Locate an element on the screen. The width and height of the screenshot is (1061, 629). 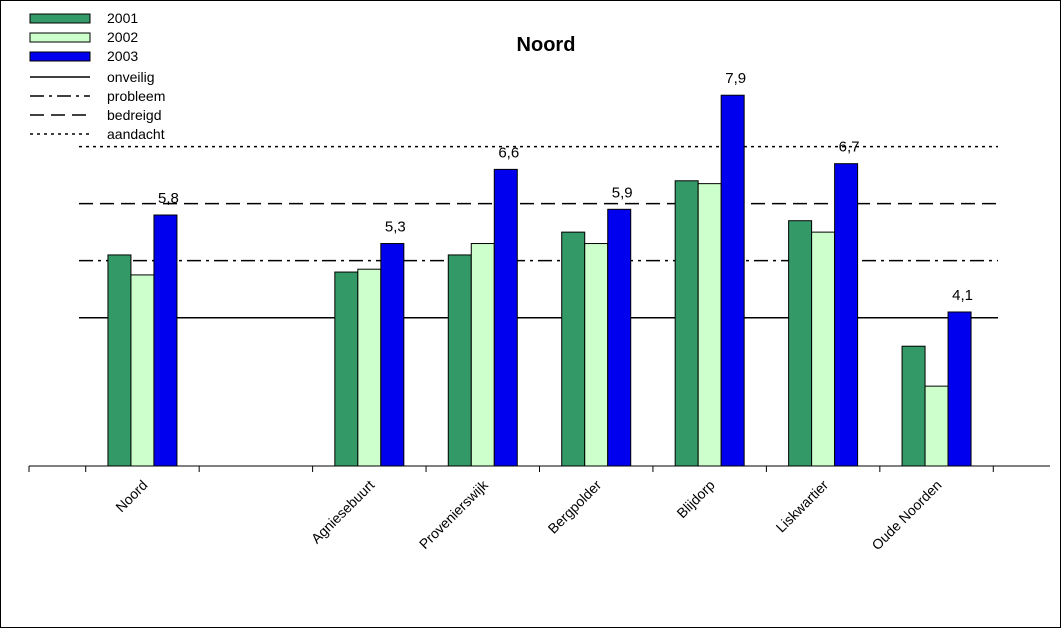
bar-2003-Oude Noorden is located at coordinates (959, 389).